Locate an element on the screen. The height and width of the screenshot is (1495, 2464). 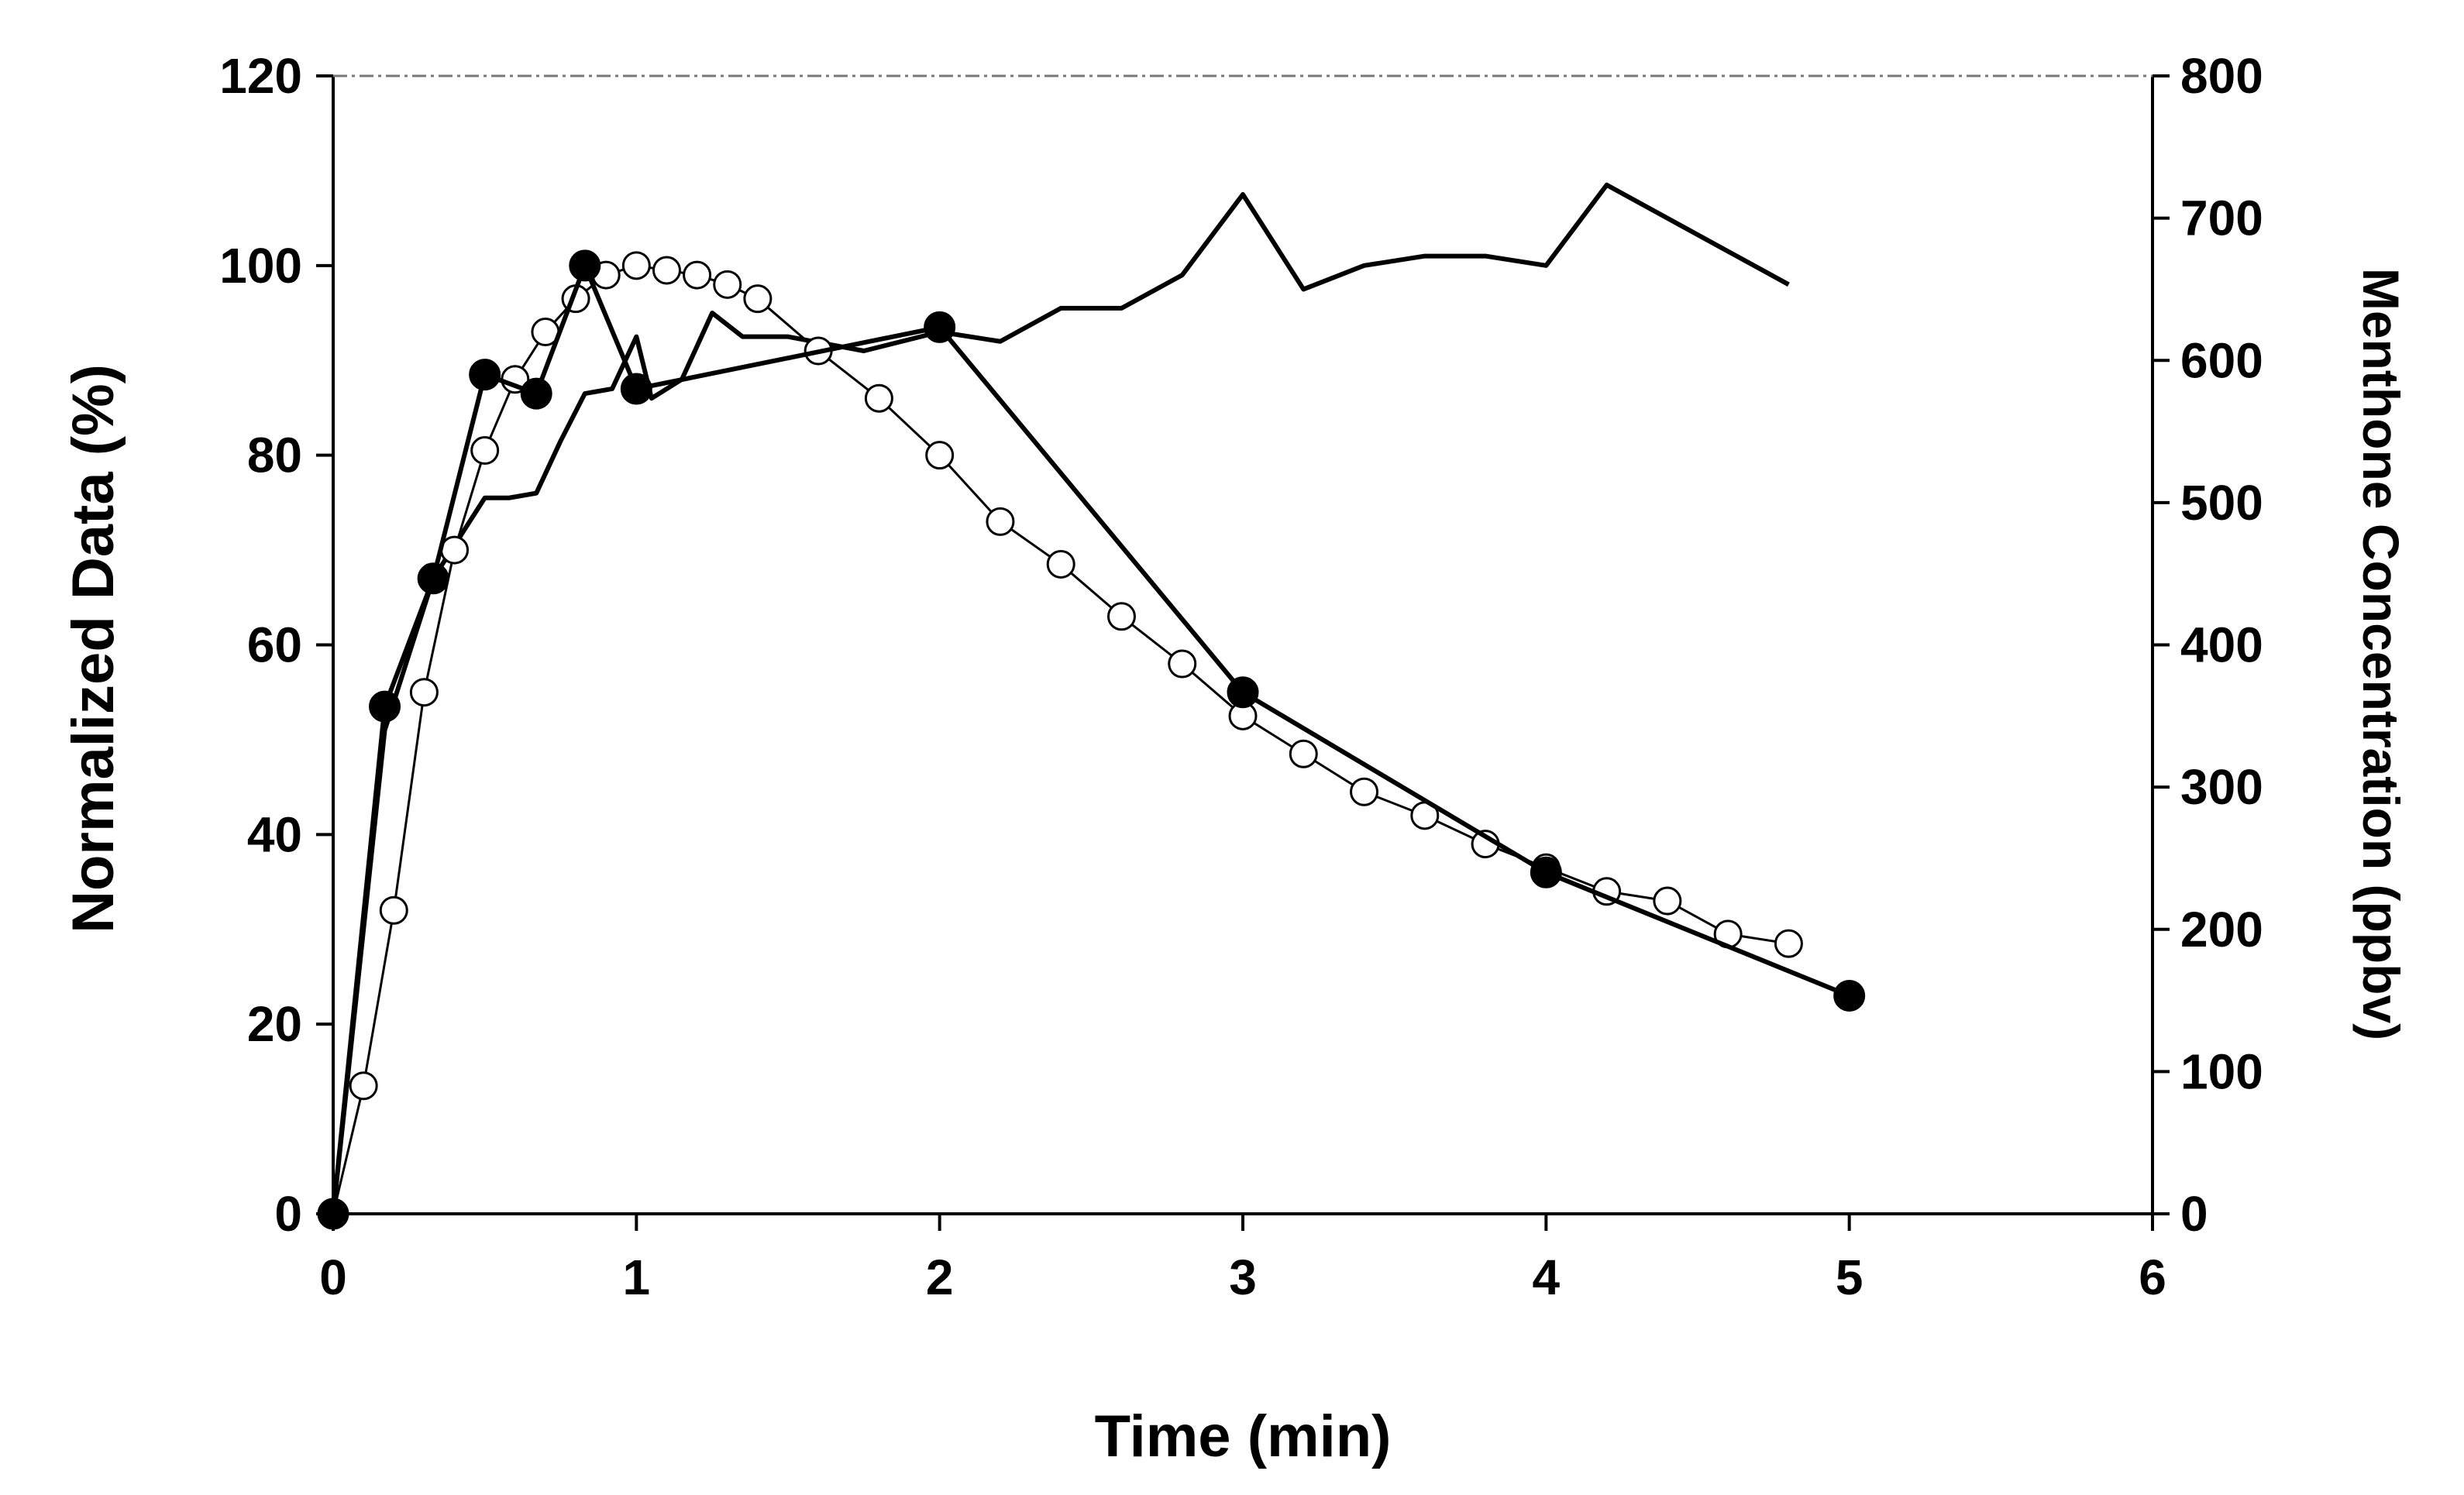
y2-tick-label: 0 is located at coordinates (2194, 1214).